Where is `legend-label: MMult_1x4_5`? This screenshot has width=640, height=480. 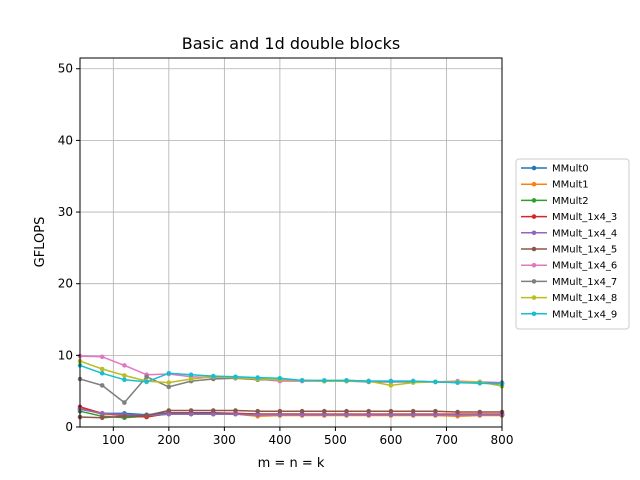 legend-label: MMult_1x4_5 is located at coordinates (584, 250).